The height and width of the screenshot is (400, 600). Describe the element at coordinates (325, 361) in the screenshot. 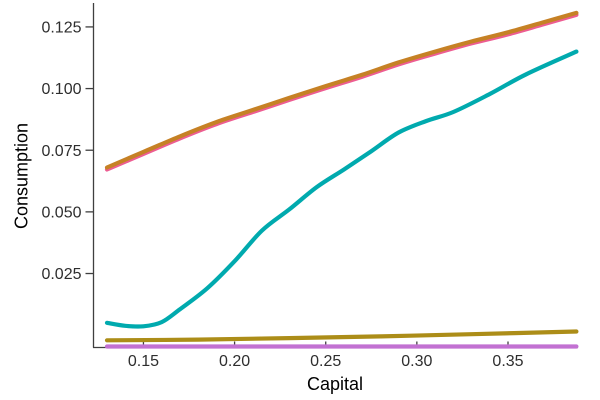

I see `x-tick-label: 0.25` at that location.